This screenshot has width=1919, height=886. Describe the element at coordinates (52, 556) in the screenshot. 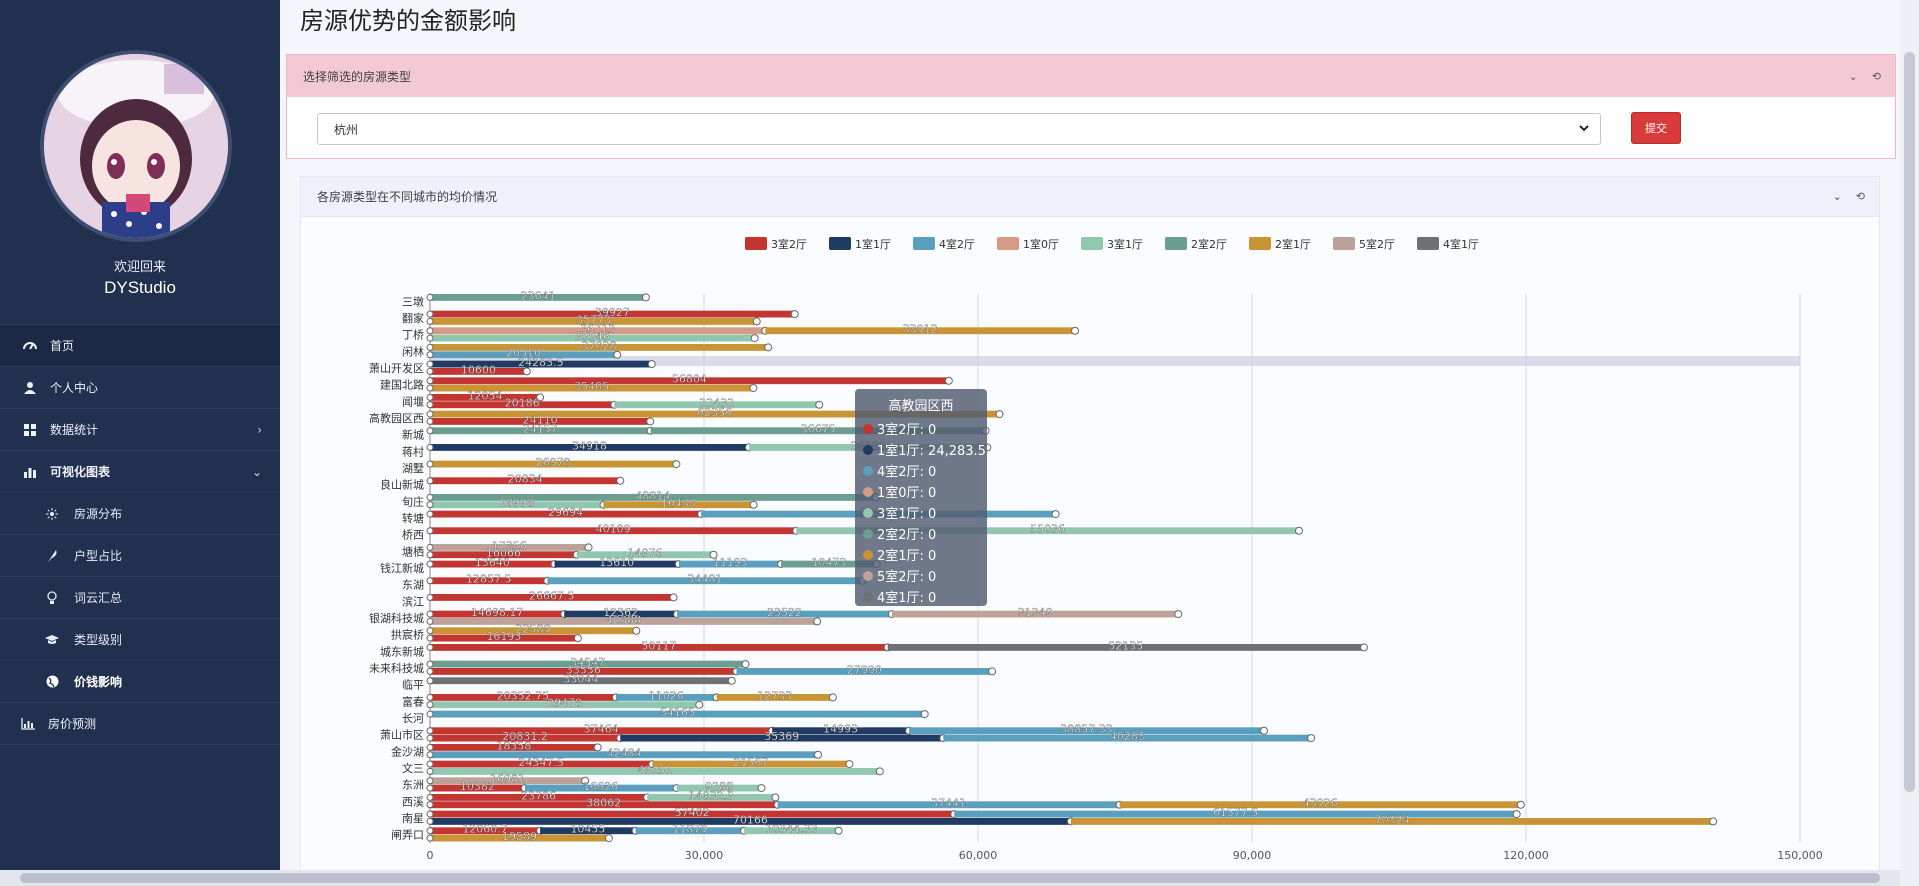

I see `feather-icon` at that location.